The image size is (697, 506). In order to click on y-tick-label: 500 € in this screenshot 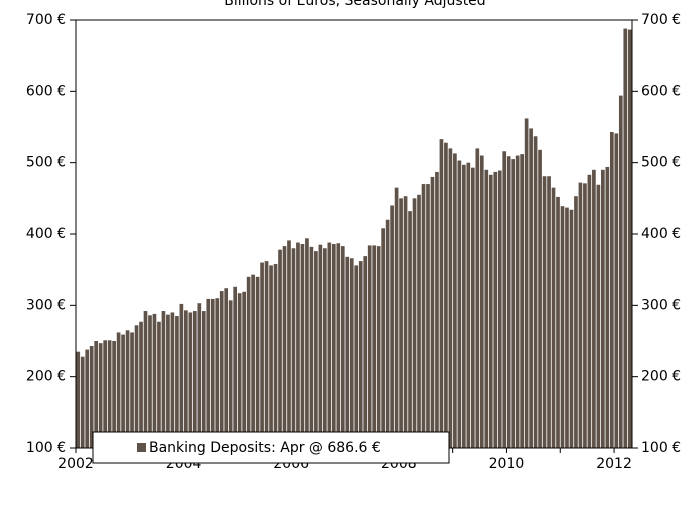, I will do `click(46, 163)`.